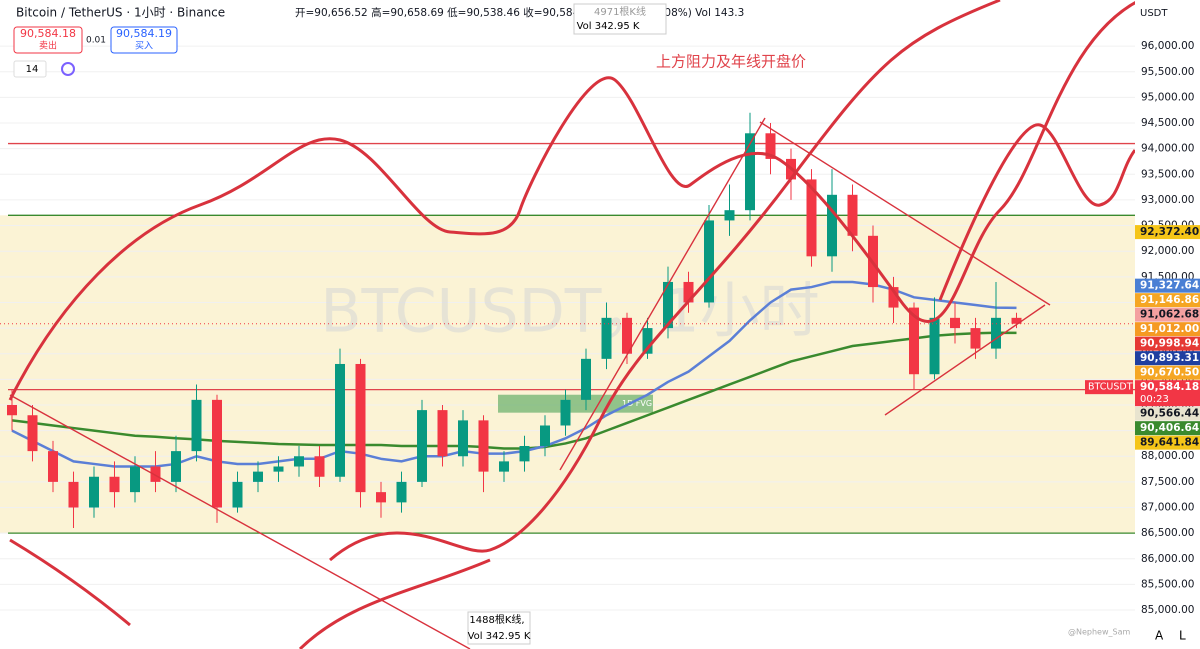 This screenshot has width=1200, height=649. I want to click on annotation: 上方阻力及年线开盘价, so click(731, 62).